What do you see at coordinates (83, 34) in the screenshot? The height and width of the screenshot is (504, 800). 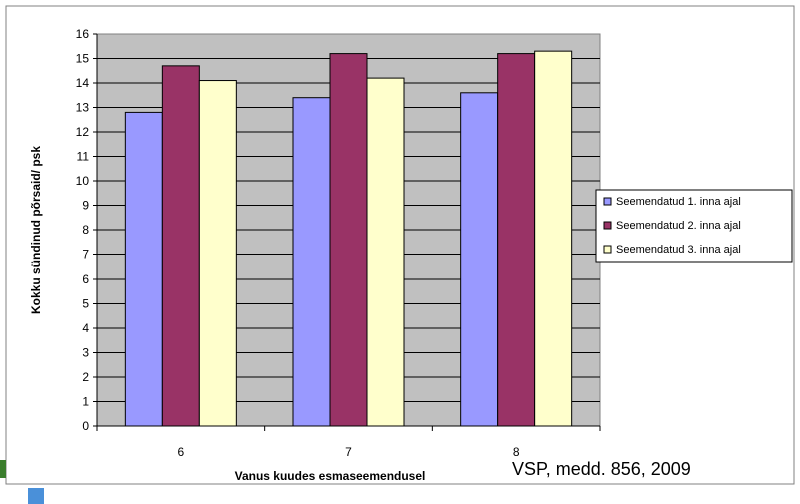 I see `y-tick-label: 16` at bounding box center [83, 34].